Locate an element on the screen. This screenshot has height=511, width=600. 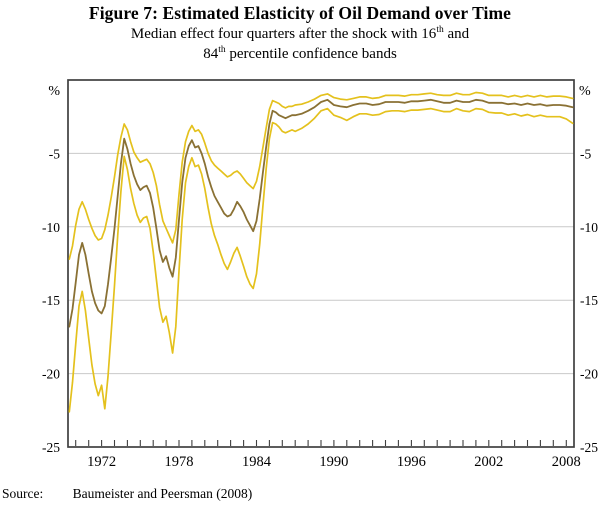
y-tick-label-right: -10 is located at coordinates (589, 227).